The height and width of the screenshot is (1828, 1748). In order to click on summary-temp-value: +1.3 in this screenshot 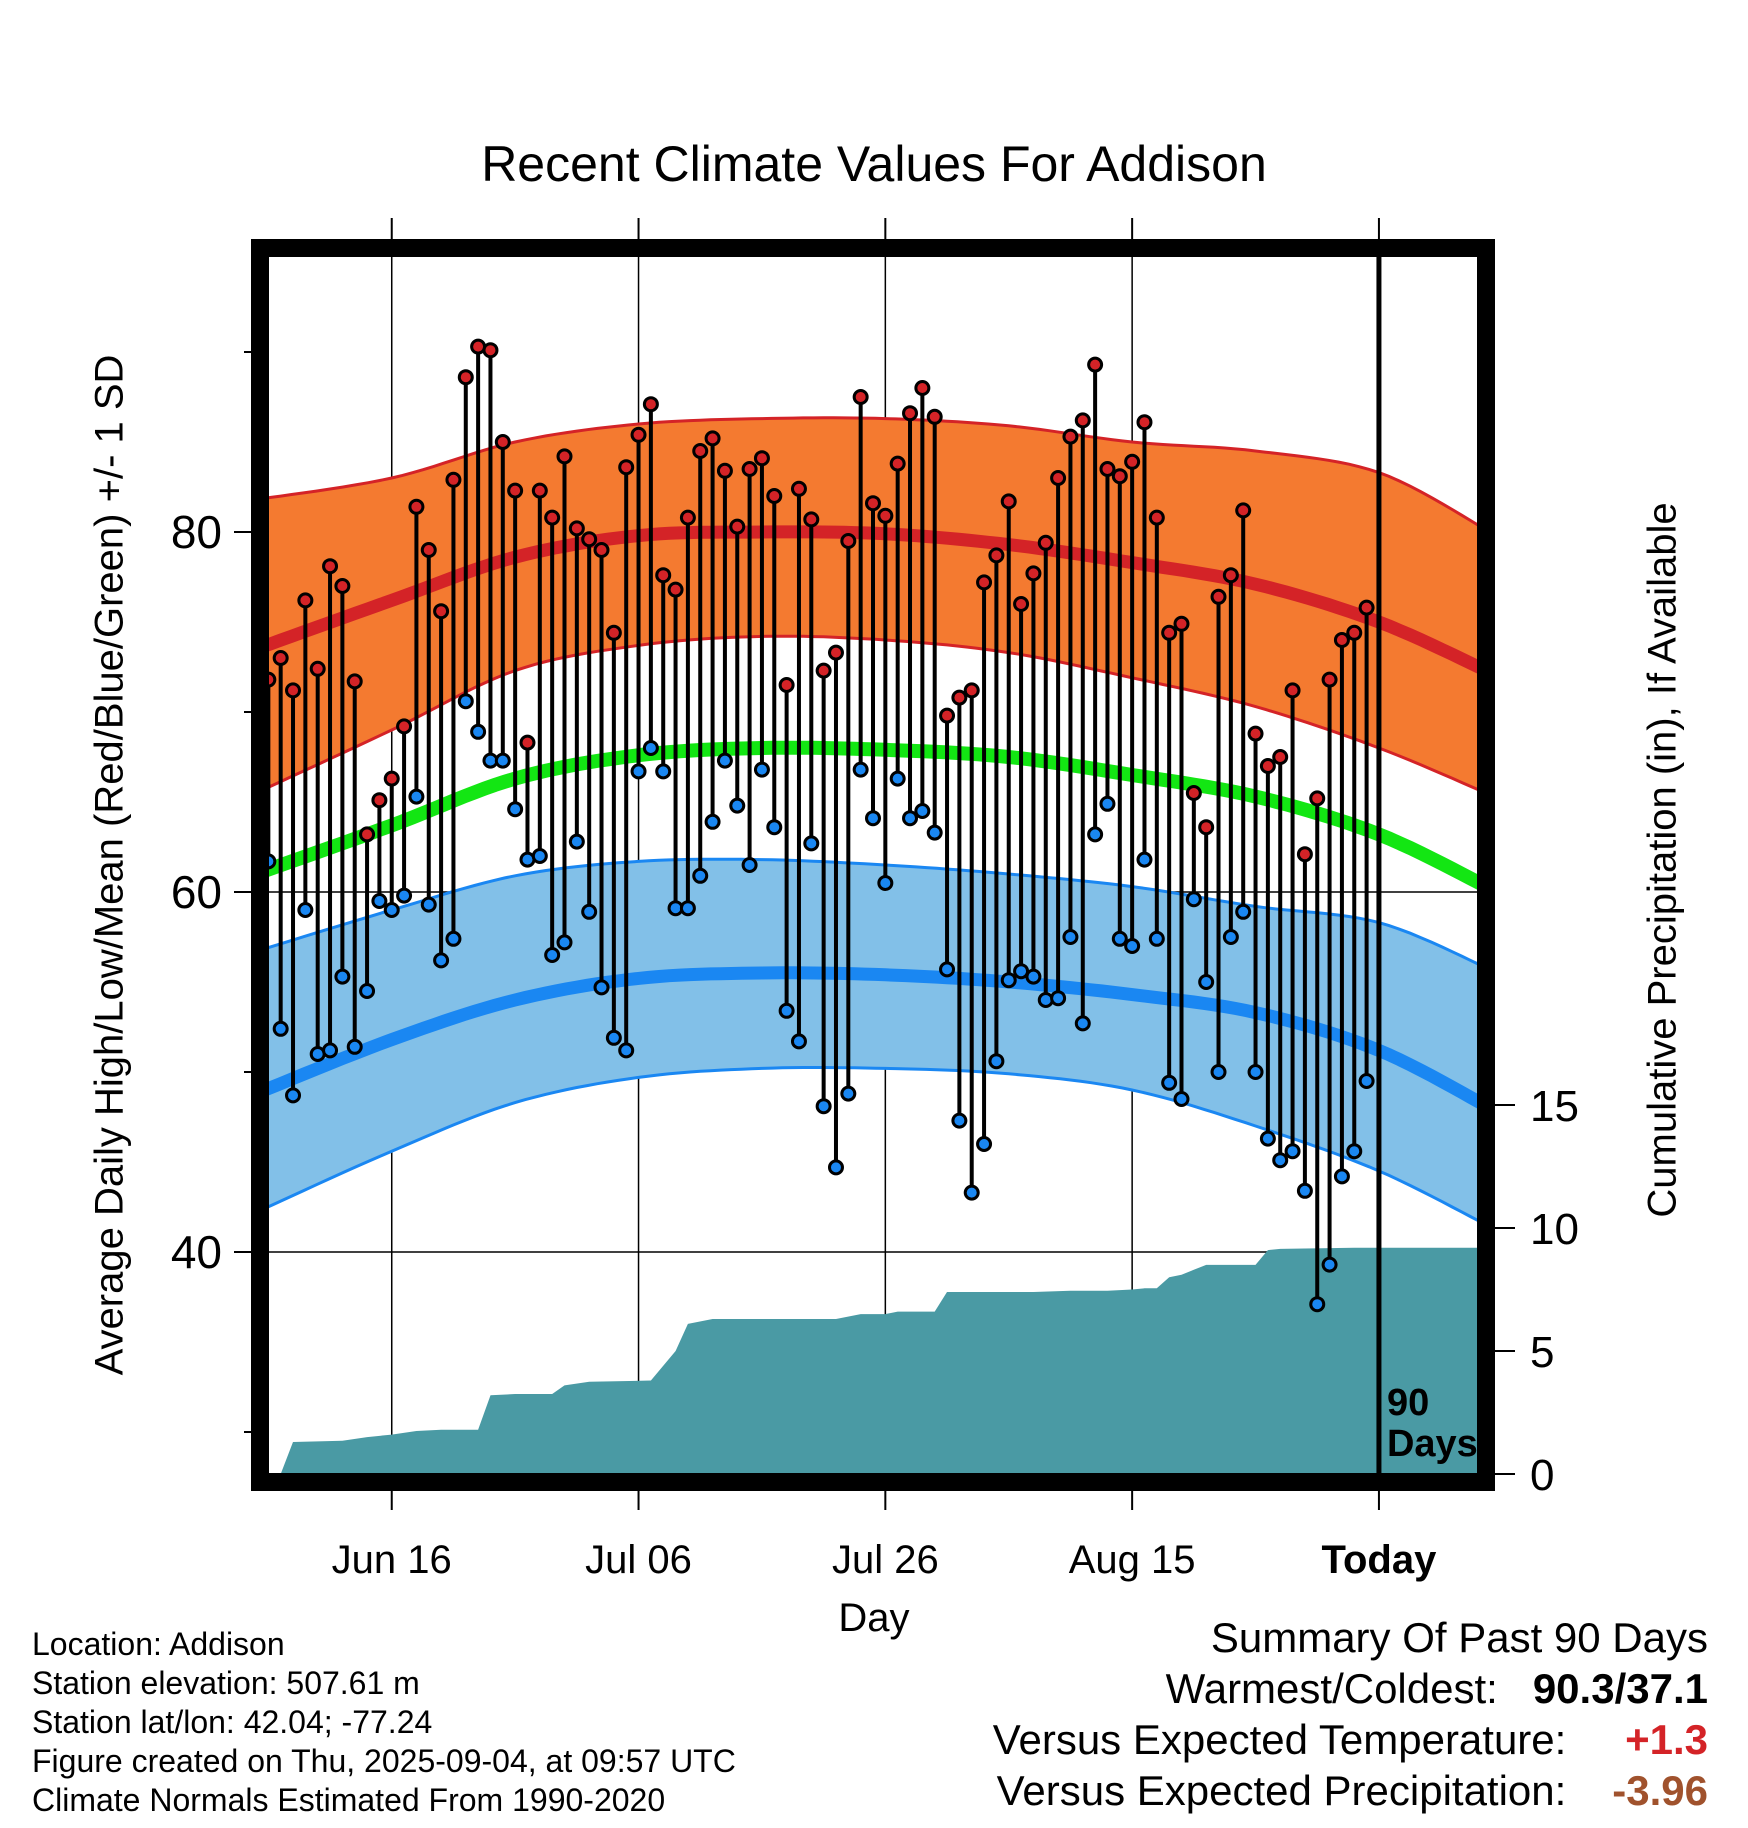, I will do `click(1666, 1739)`.